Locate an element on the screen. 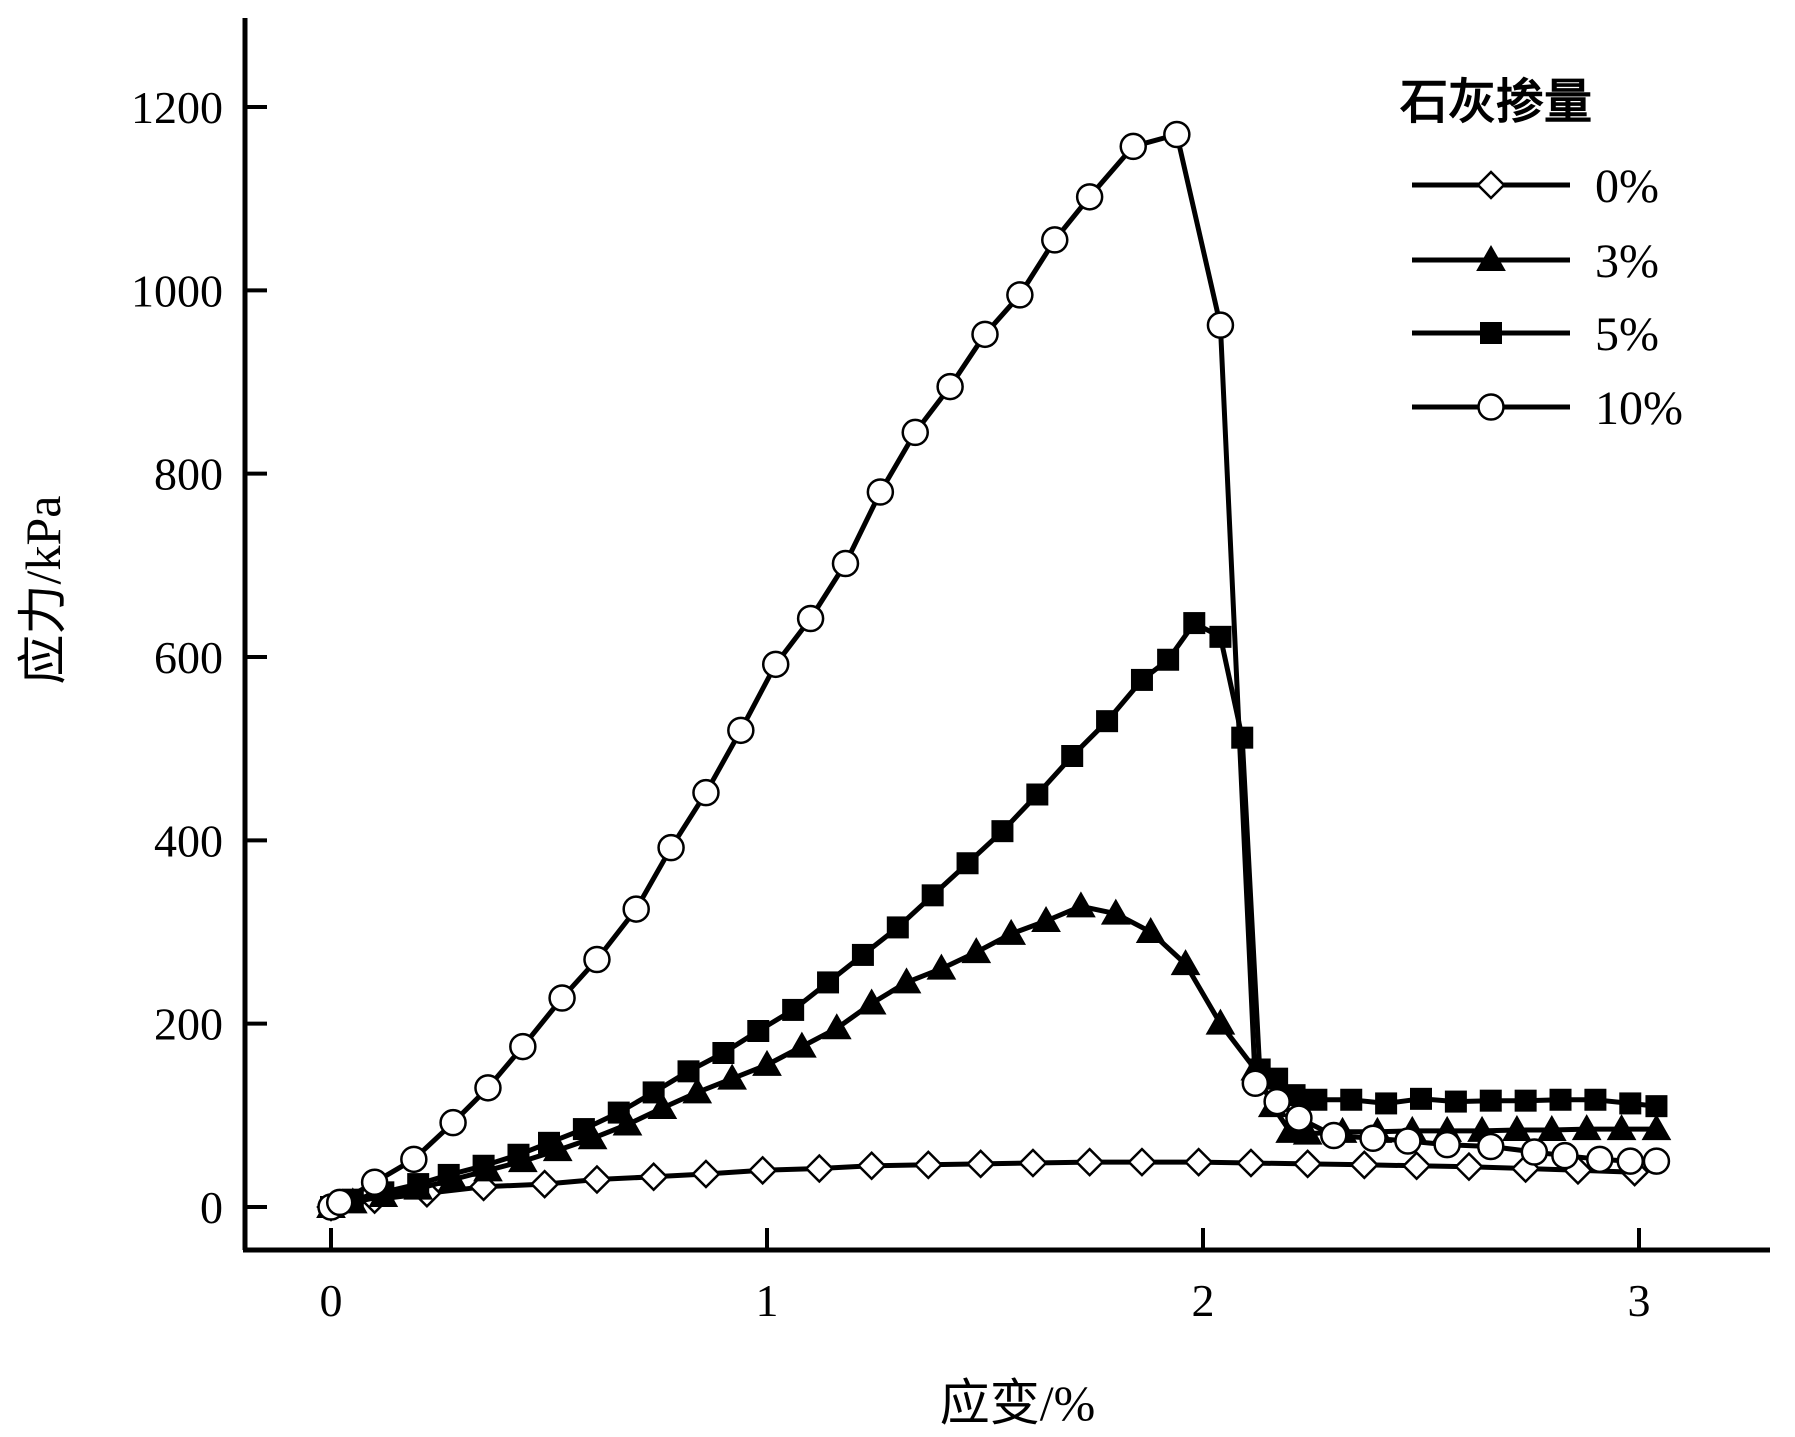 The width and height of the screenshot is (1795, 1437). x-tick-label: 2 is located at coordinates (1203, 1300).